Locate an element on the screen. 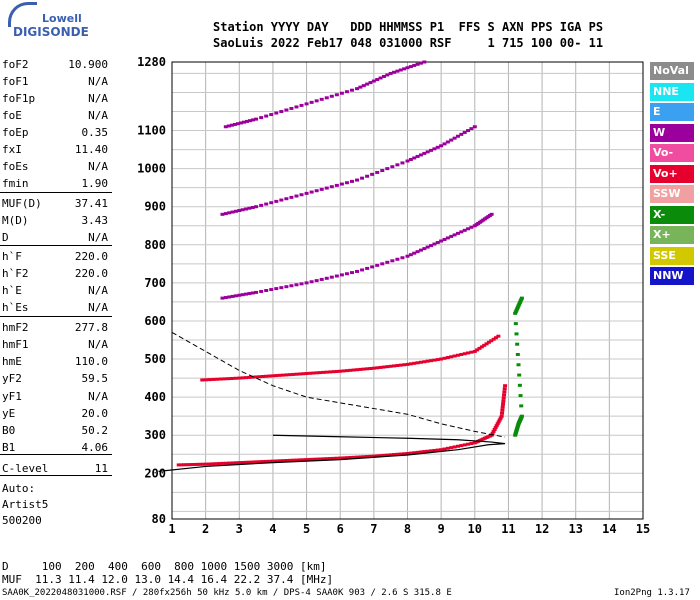  param-name: fxI is located at coordinates (12, 149).